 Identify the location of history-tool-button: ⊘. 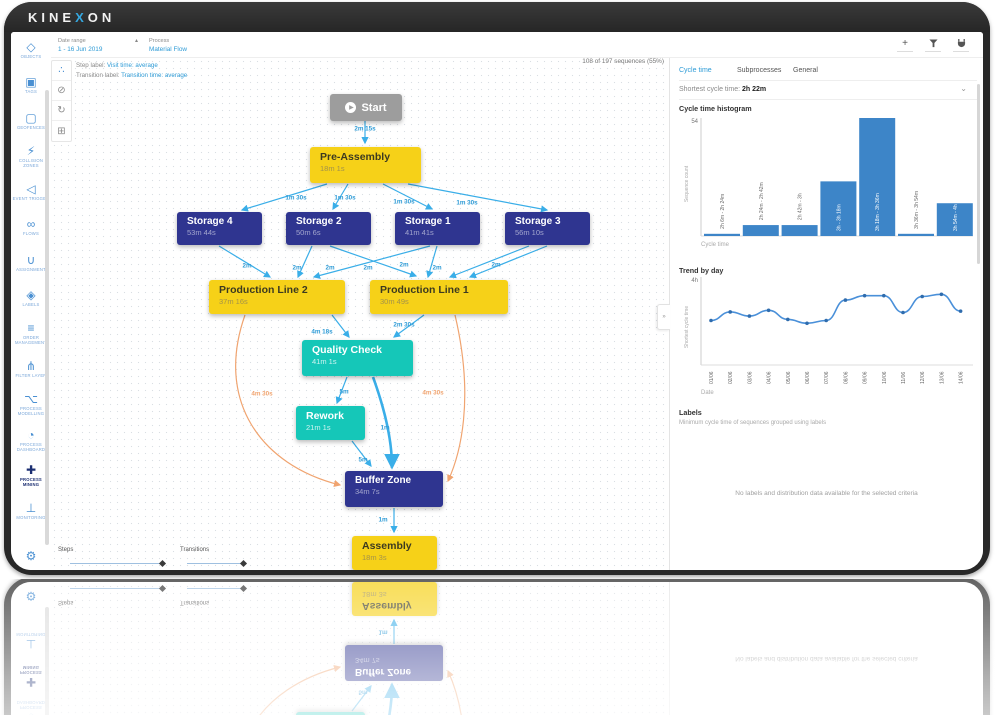
(61, 91).